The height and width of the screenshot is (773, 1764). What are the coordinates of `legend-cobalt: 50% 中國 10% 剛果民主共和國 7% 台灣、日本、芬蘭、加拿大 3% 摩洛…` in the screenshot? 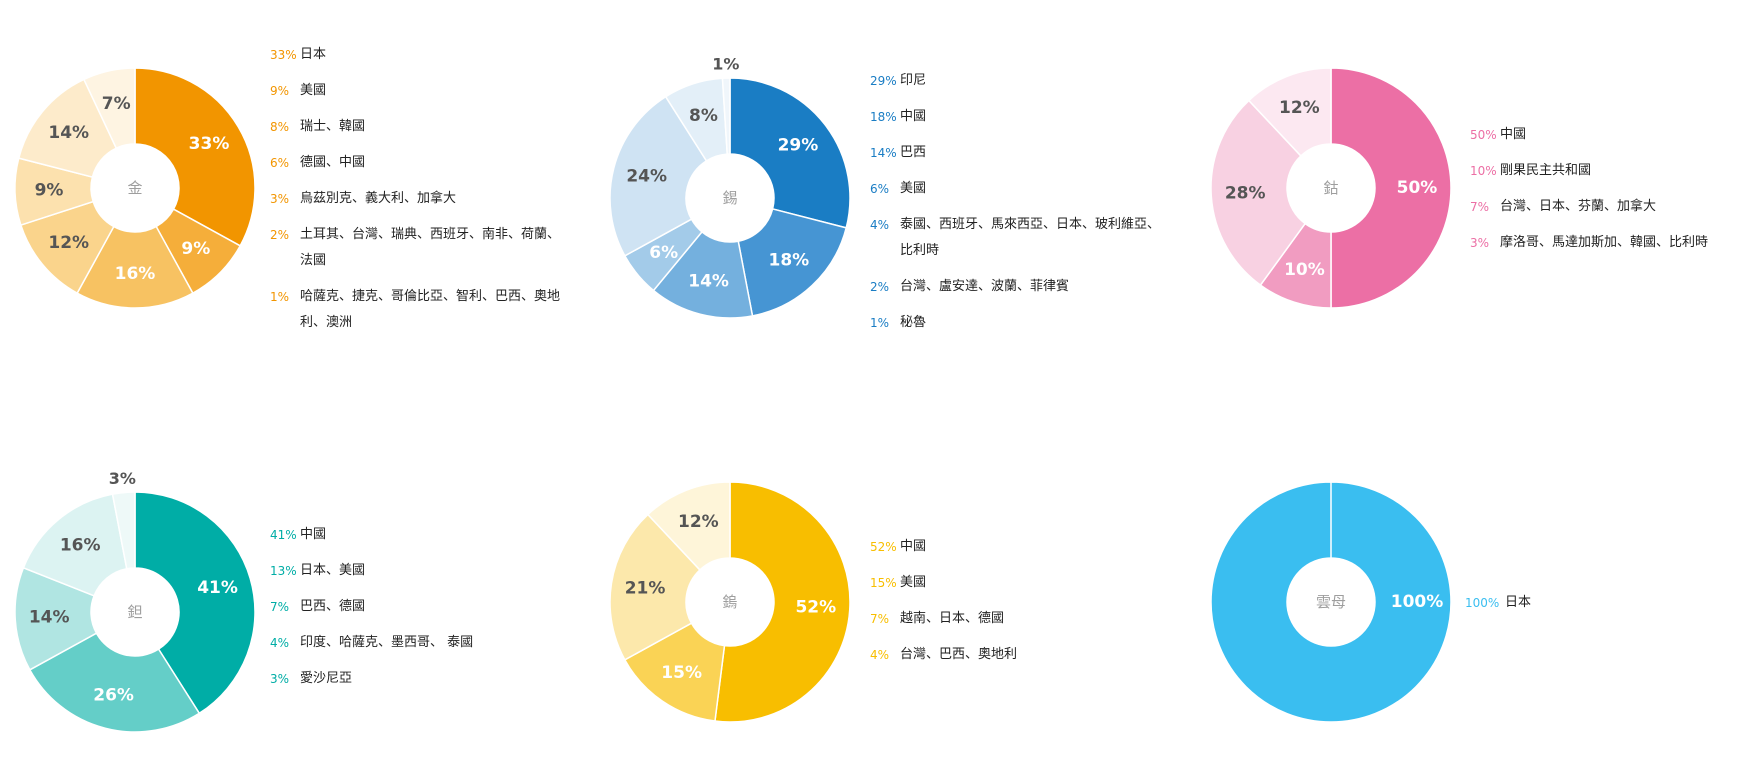 It's located at (1615, 194).